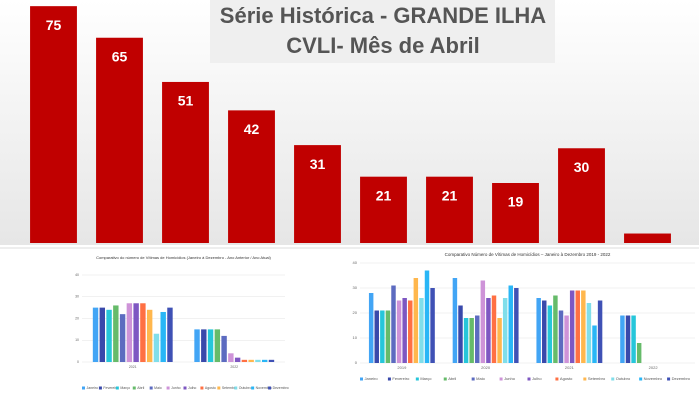 The height and width of the screenshot is (400, 699). What do you see at coordinates (383, 45) in the screenshot?
I see `chart-subtitle: CVLI- Mês de Abril` at bounding box center [383, 45].